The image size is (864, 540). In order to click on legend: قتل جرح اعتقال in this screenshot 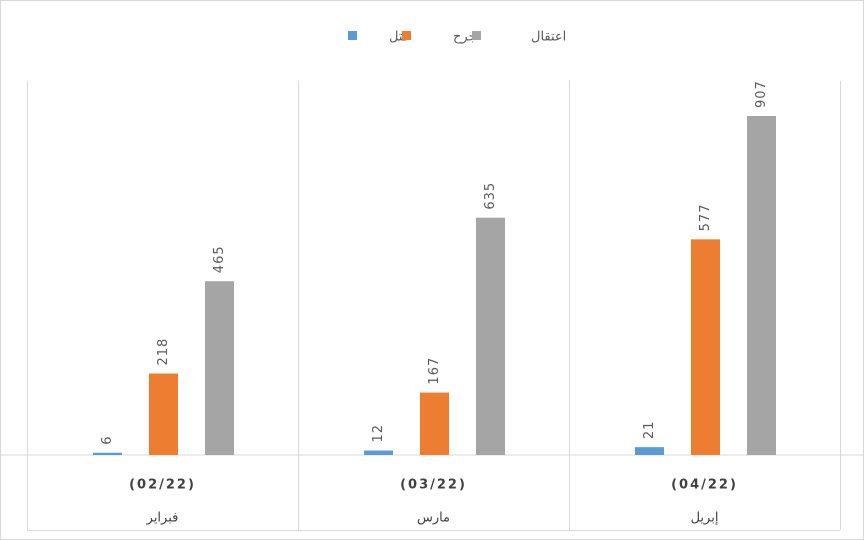, I will do `click(457, 37)`.